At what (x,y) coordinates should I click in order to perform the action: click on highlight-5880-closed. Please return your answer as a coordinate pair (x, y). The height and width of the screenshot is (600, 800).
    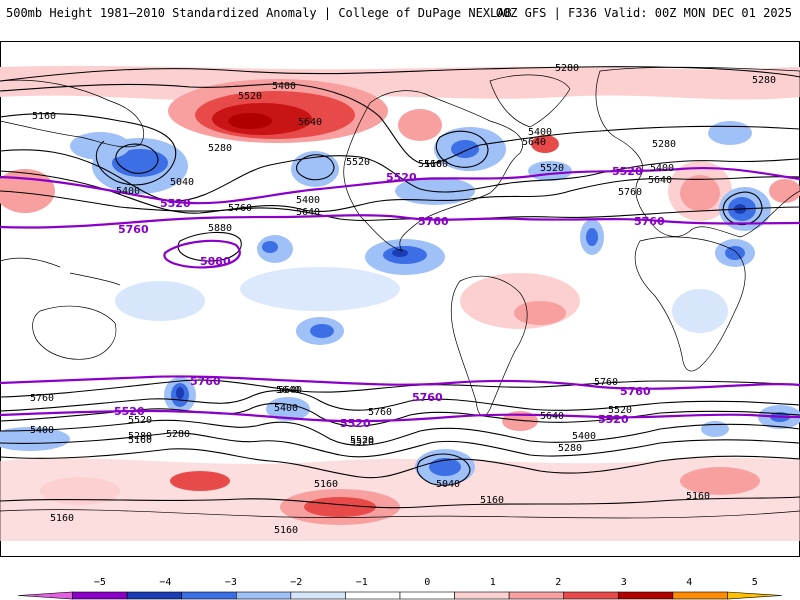
    Looking at the image, I should click on (202, 254).